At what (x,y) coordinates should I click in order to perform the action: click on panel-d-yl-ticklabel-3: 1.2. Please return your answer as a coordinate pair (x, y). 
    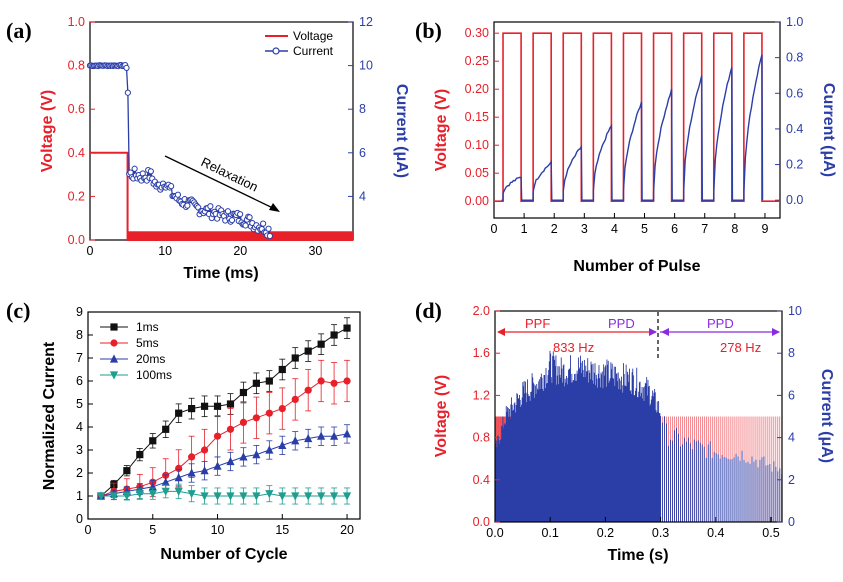
    Looking at the image, I should click on (481, 395).